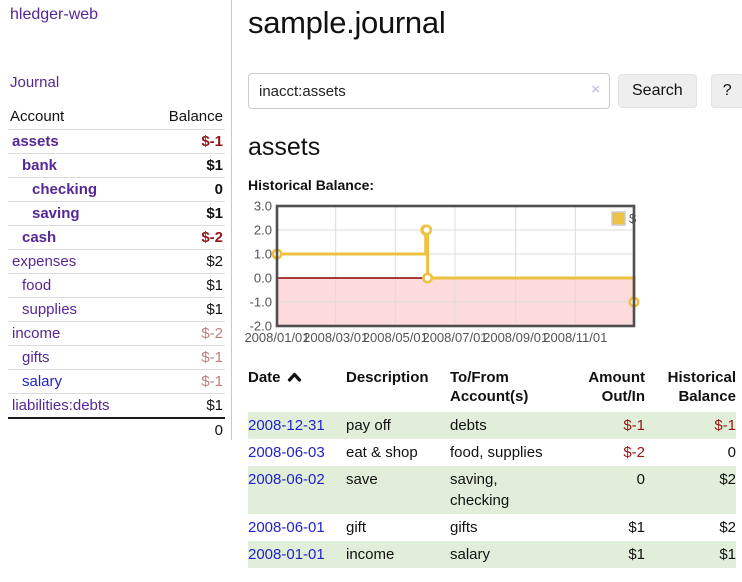  Describe the element at coordinates (468, 425) in the screenshot. I see `transaction-accounts: debts` at that location.